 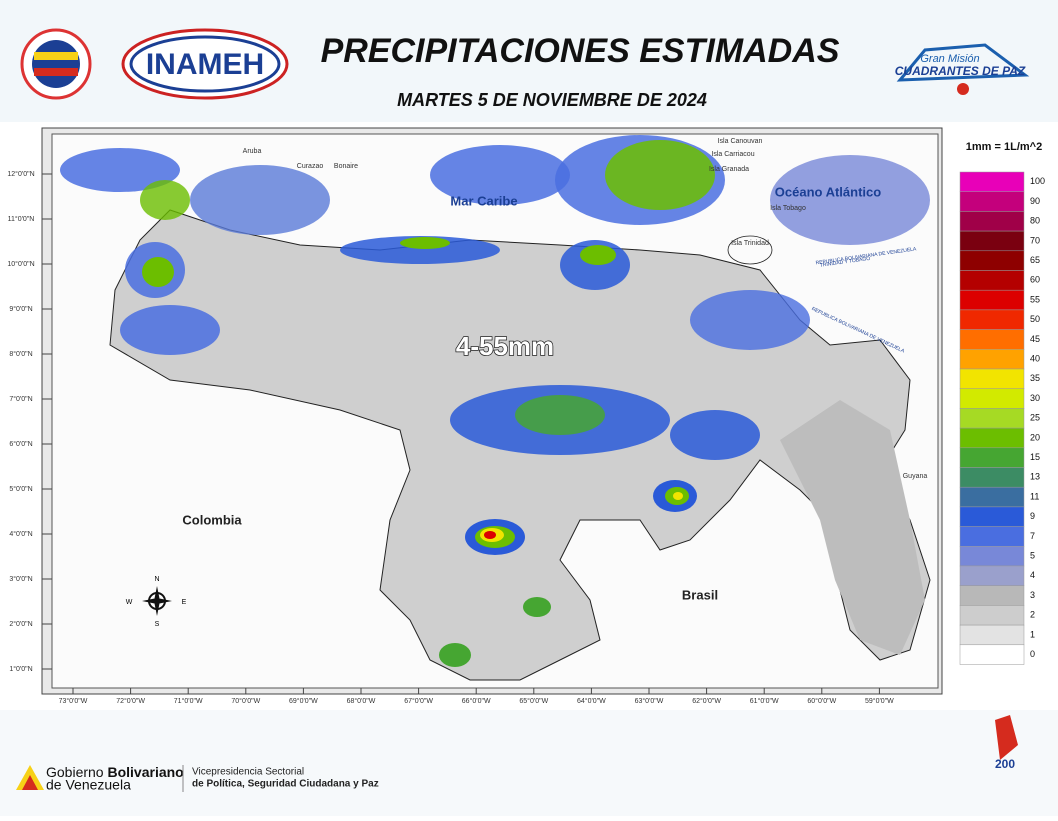 I want to click on legend-label: 30, so click(x=1035, y=398).